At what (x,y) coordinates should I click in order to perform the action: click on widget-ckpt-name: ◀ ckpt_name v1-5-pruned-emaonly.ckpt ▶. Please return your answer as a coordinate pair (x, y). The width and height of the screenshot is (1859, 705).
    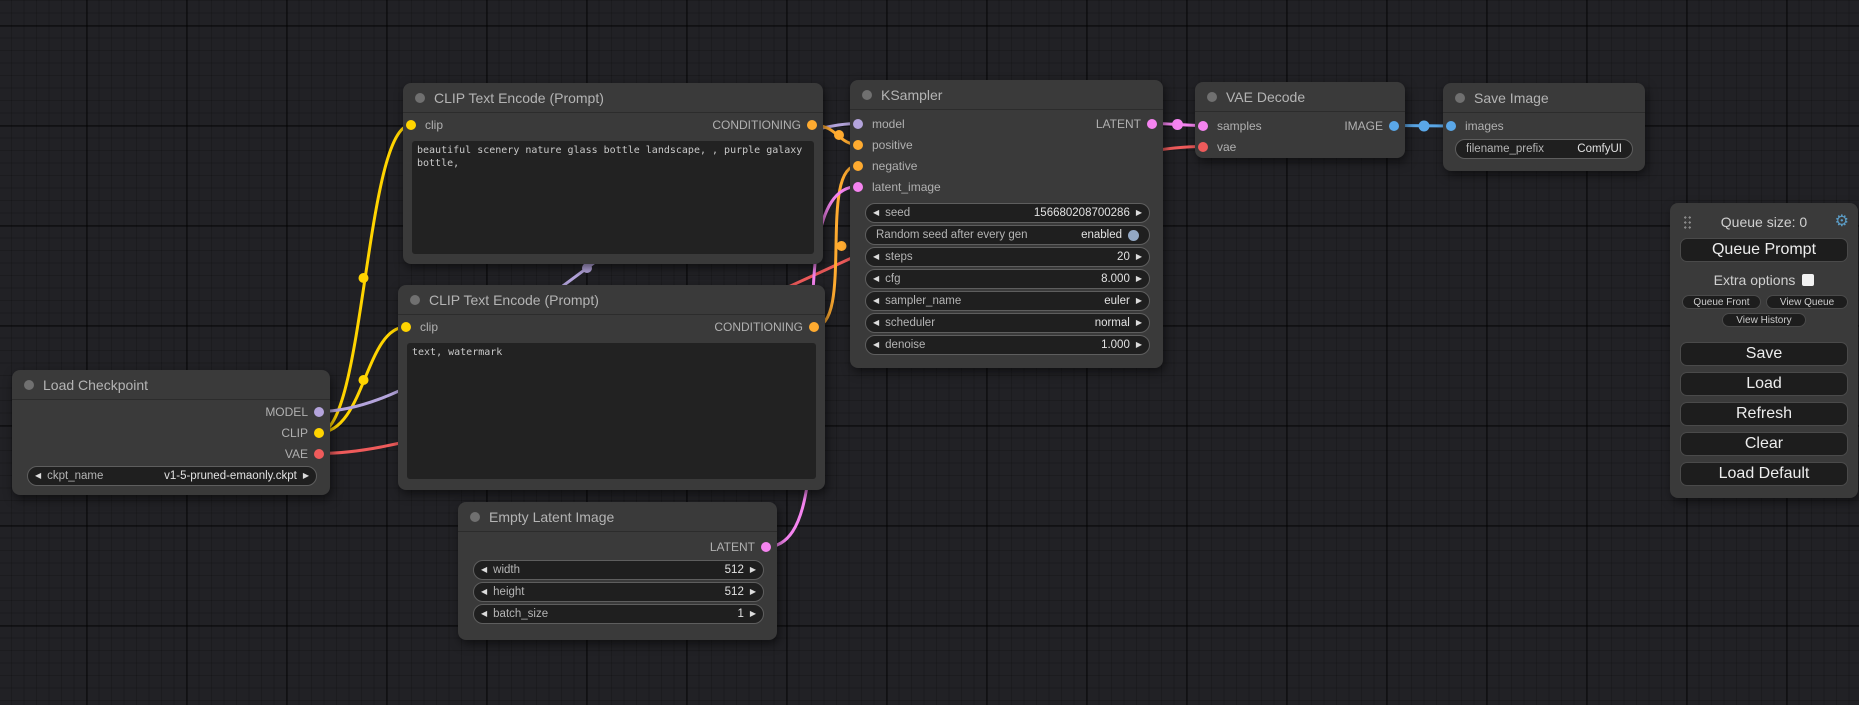
    Looking at the image, I should click on (172, 476).